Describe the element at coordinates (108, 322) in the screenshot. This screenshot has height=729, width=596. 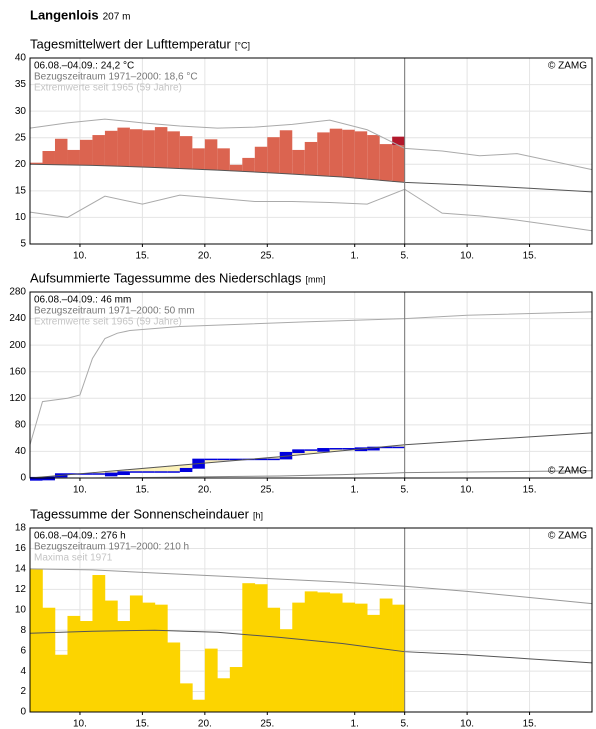
I see `info-text: Extremwerte seit 1965 (59 Jahre)` at that location.